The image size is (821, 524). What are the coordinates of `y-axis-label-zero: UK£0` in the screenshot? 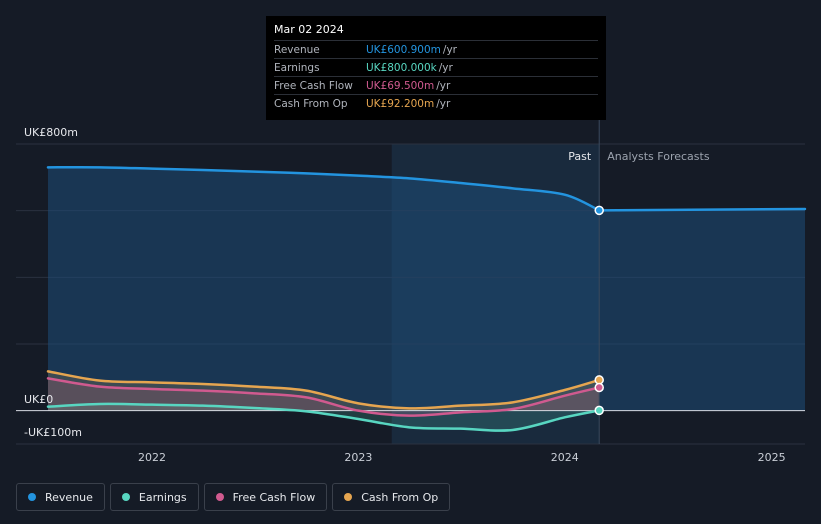 It's located at (38, 399).